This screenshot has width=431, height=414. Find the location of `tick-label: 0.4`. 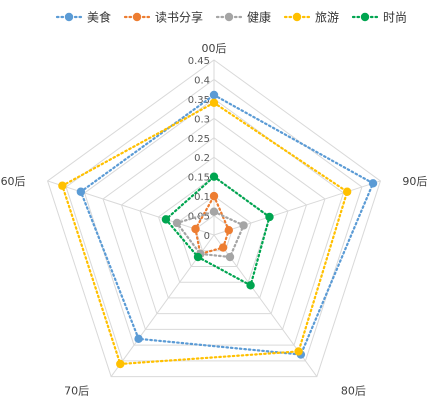

tick-label: 0.4 is located at coordinates (202, 80).